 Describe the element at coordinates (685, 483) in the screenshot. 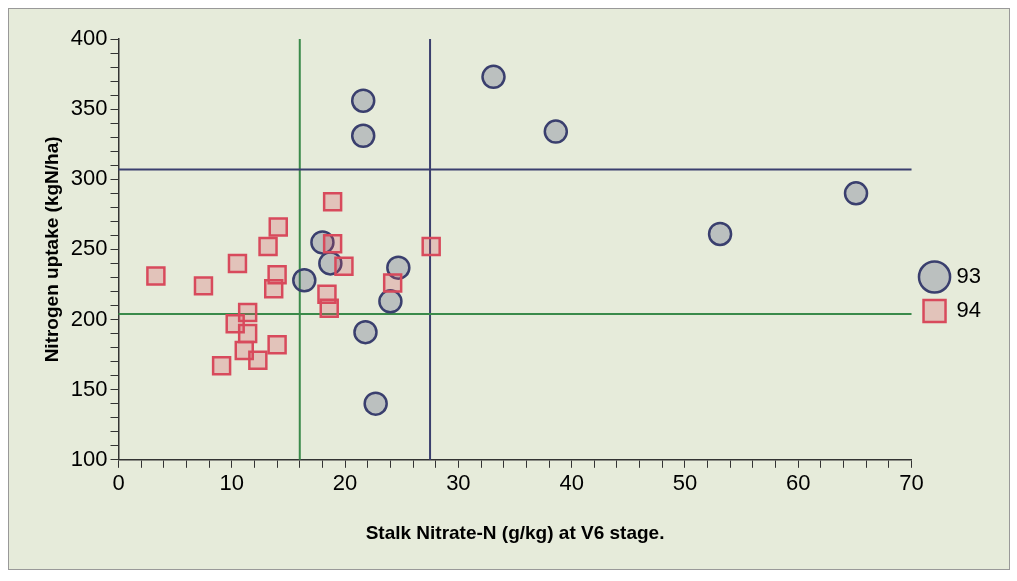

I see `x-tick-label: 50` at that location.